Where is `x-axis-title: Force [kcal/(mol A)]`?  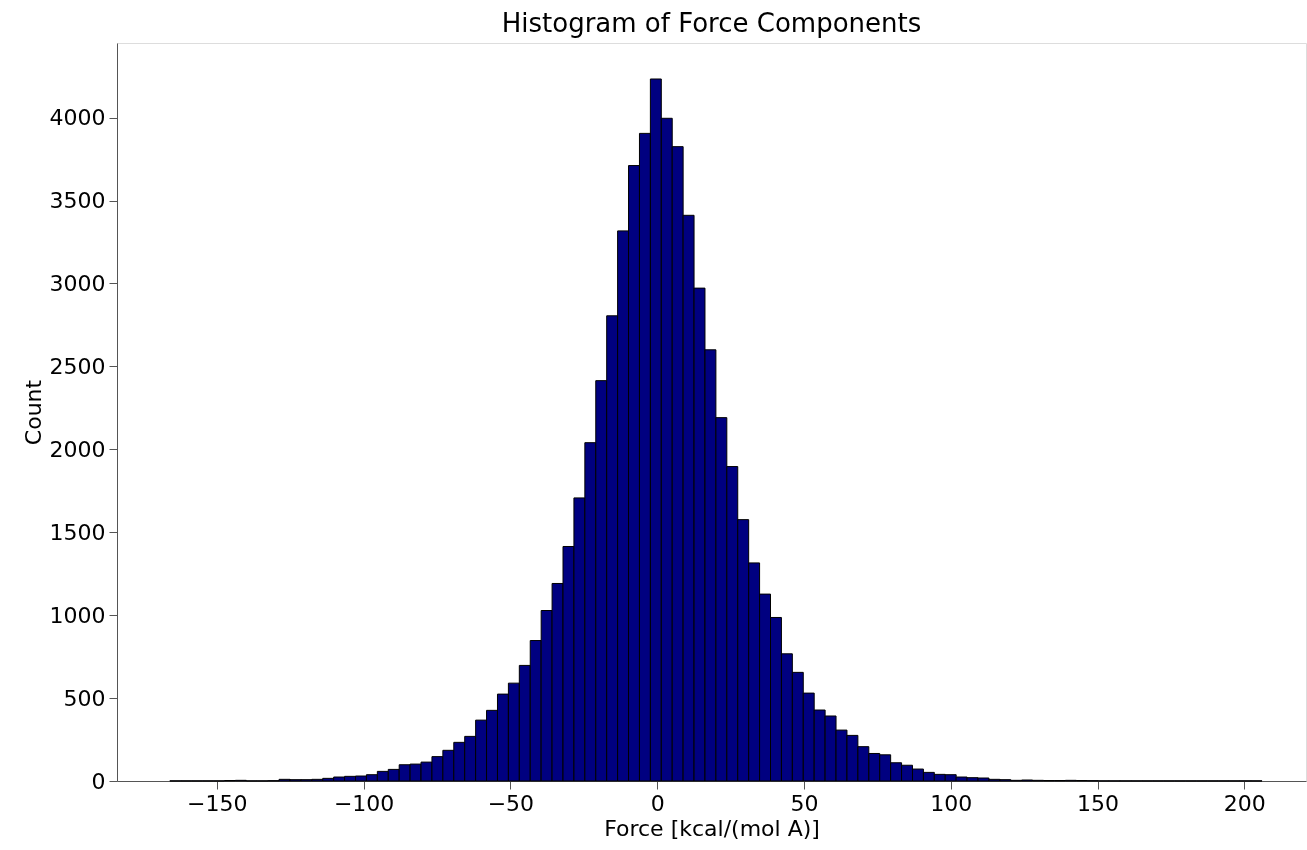 x-axis-title: Force [kcal/(mol A)] is located at coordinates (712, 828).